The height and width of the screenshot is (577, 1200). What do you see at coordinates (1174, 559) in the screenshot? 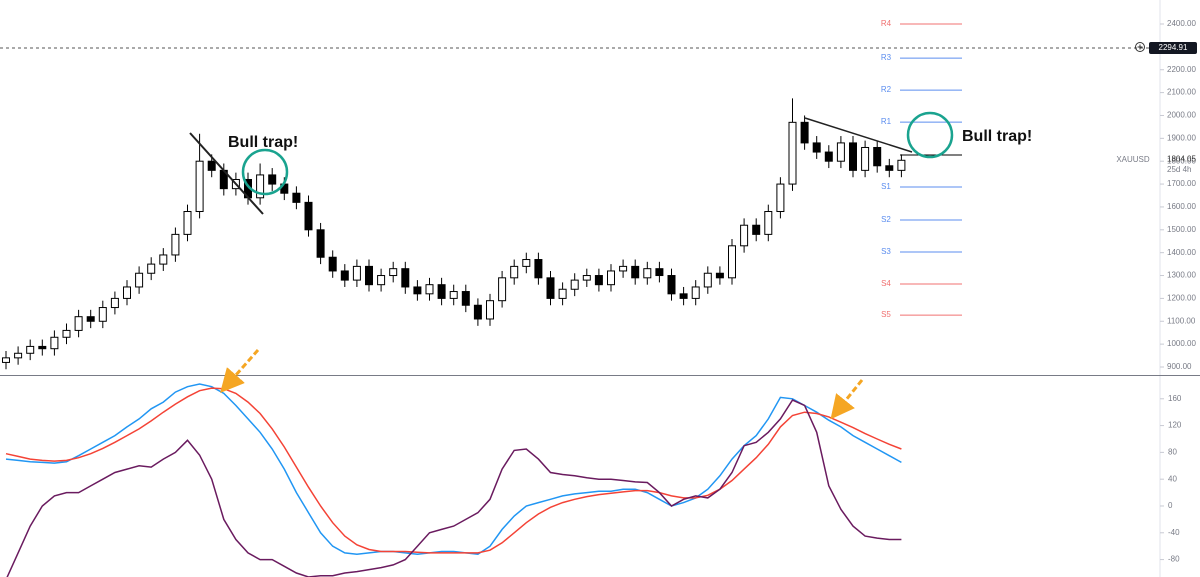
I see `y-tick-label: -80` at bounding box center [1174, 559].